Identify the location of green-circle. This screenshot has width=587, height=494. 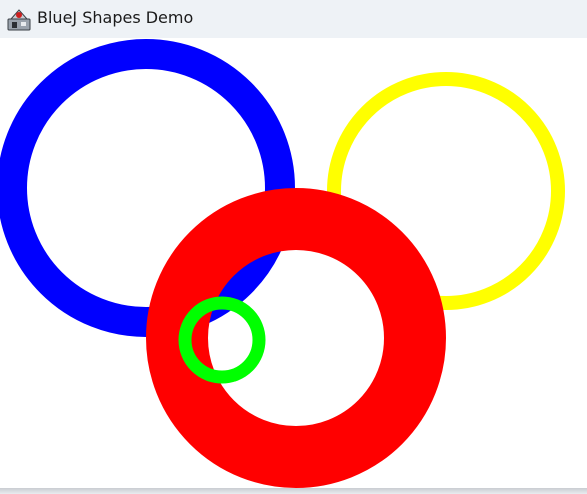
(222, 340).